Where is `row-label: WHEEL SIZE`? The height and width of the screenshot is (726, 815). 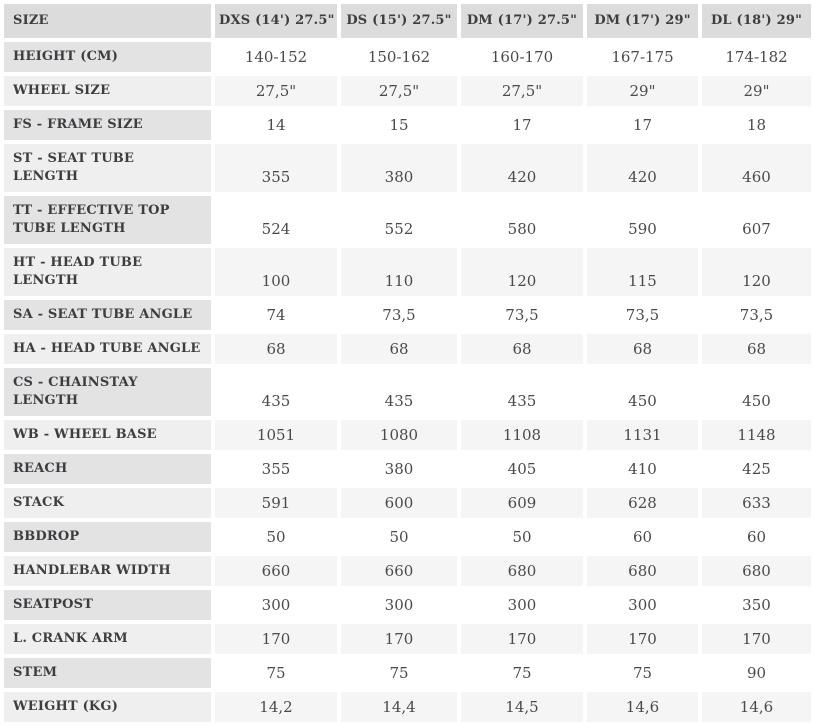 row-label: WHEEL SIZE is located at coordinates (107, 91).